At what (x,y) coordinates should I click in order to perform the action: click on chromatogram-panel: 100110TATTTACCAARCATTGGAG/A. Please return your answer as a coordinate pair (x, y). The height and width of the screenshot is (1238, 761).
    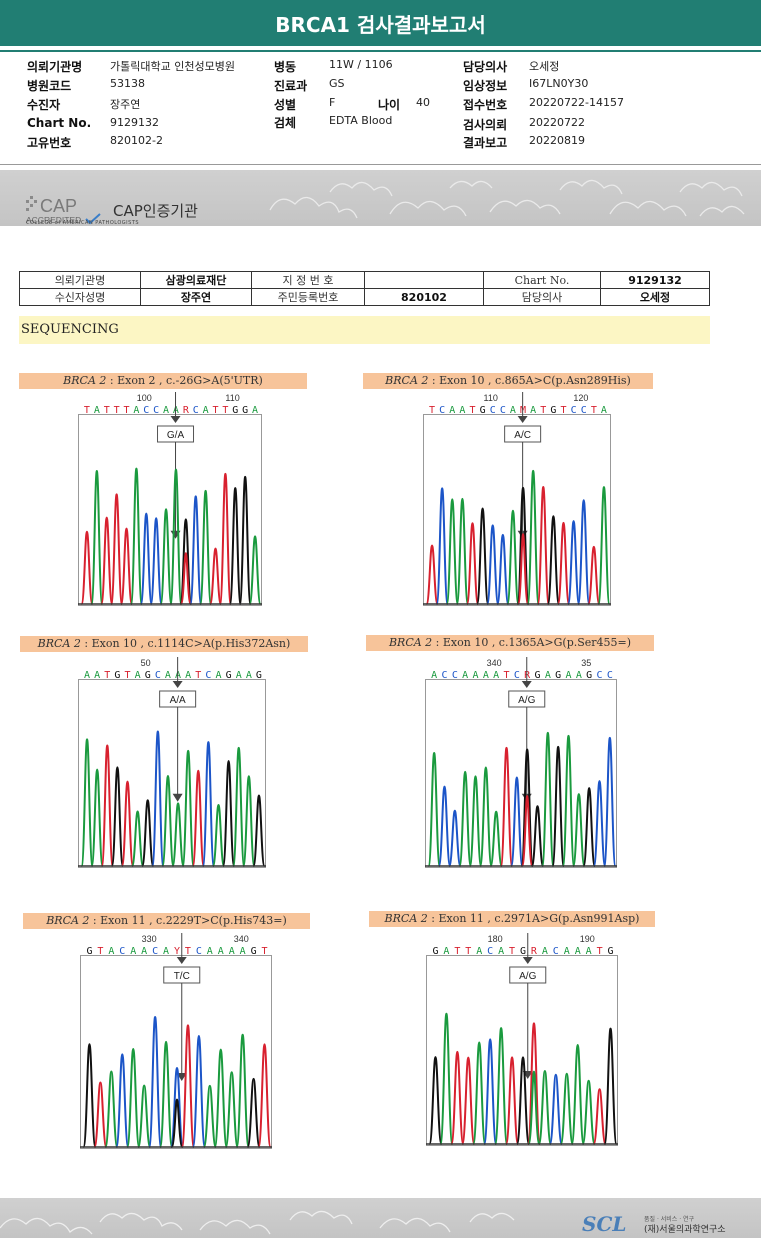
    Looking at the image, I should click on (170, 498).